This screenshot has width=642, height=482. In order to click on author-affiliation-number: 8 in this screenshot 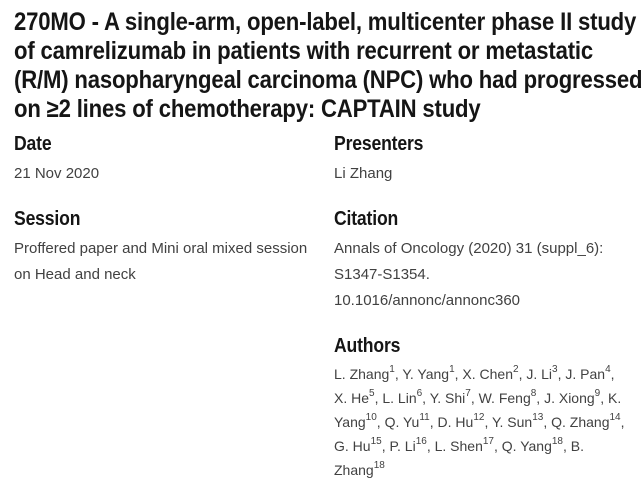, I will do `click(533, 394)`.